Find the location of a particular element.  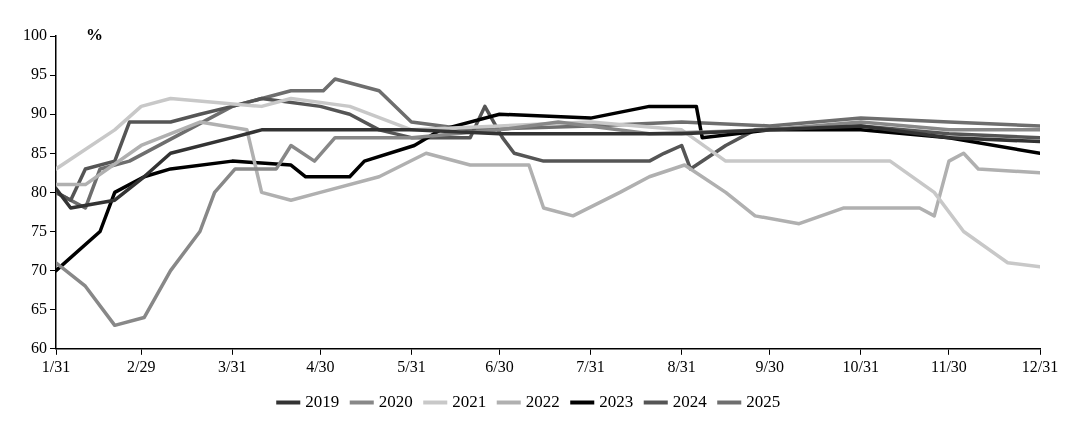

y-tick-label: 75 is located at coordinates (39, 230).